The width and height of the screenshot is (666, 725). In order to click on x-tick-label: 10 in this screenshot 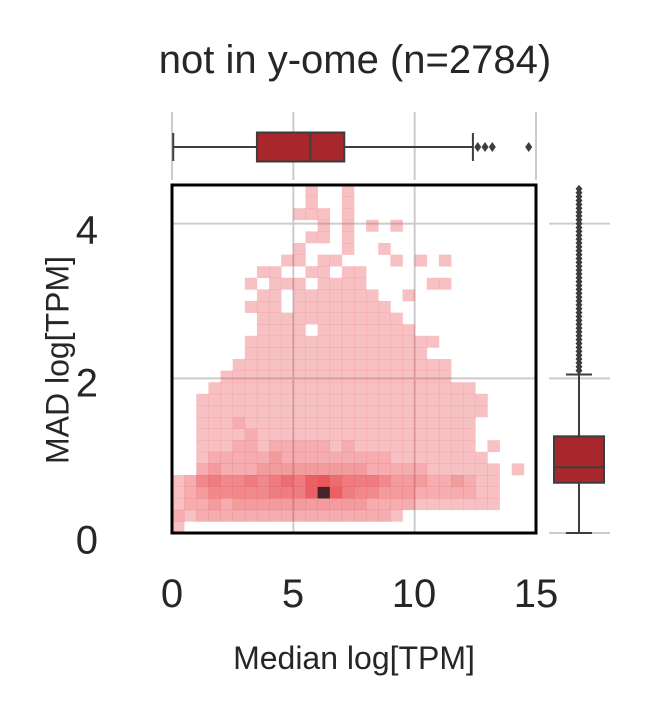, I will do `click(414, 594)`.